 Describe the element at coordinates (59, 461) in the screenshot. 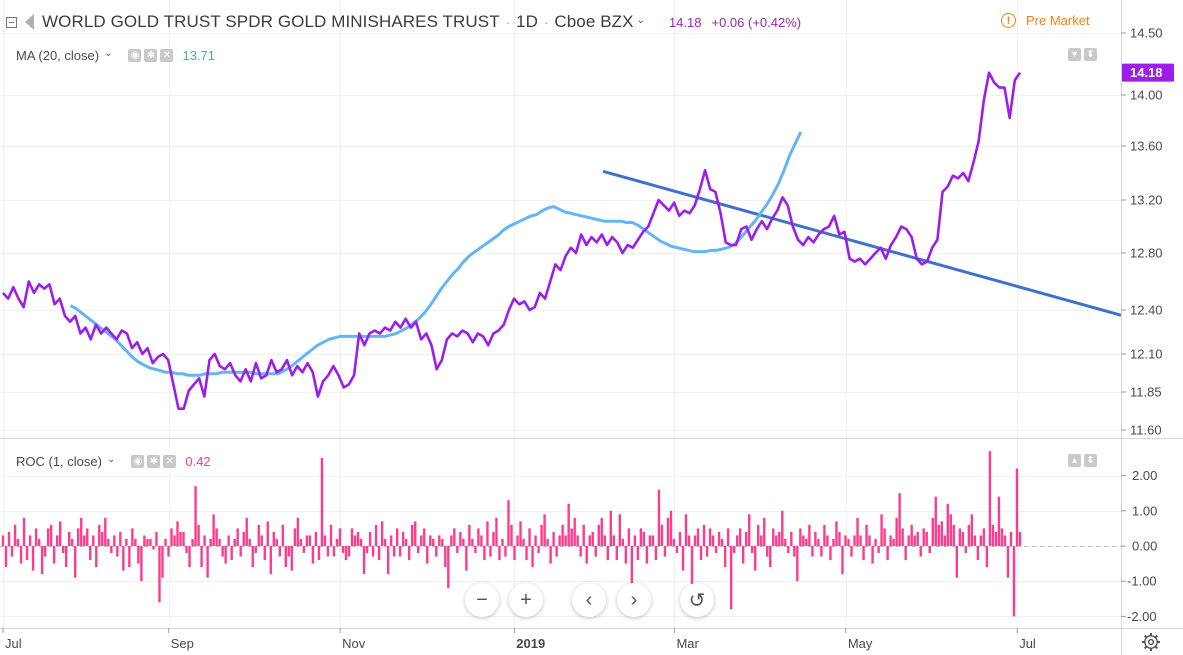

I see `roc-label: ROC (1, close)` at that location.